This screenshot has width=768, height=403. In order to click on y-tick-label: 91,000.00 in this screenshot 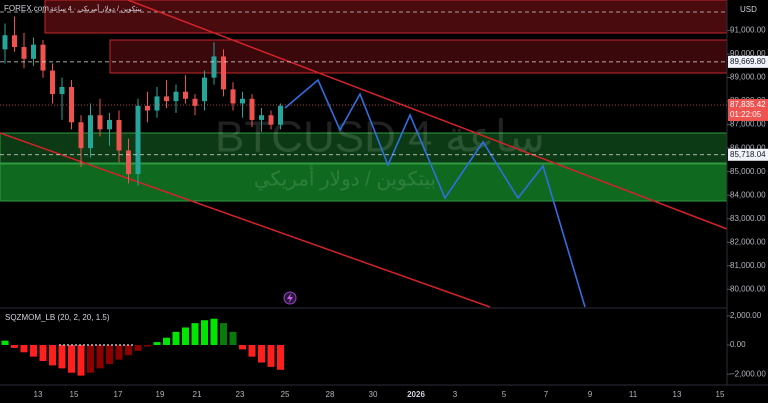, I will do `click(748, 30)`.